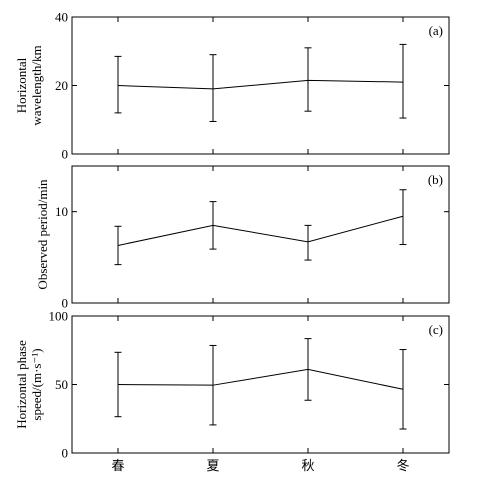  I want to click on panel-label: (b), so click(435, 179).